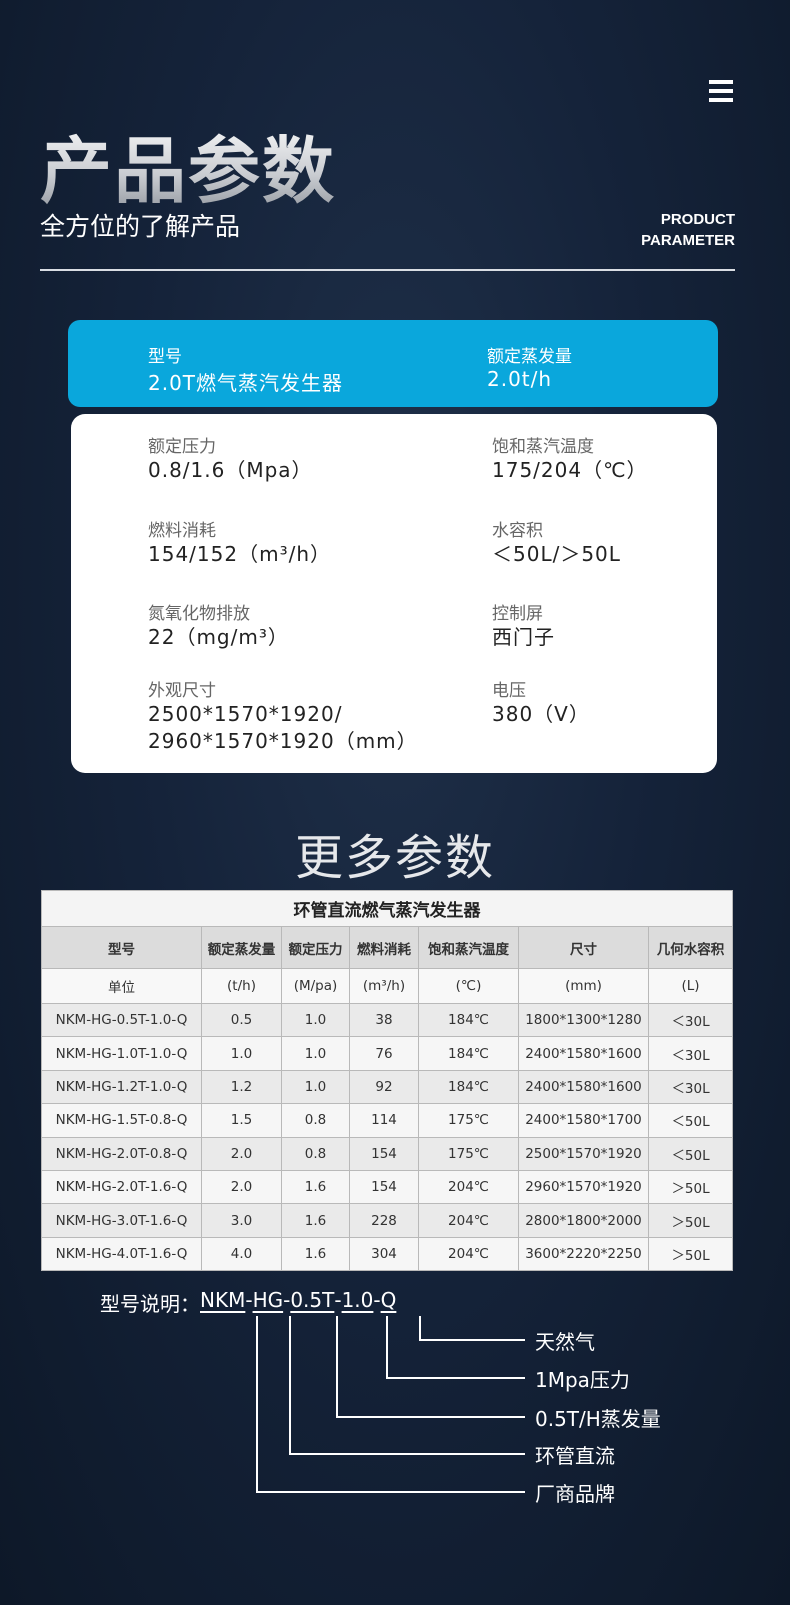 This screenshot has height=1605, width=790. Describe the element at coordinates (357, 1300) in the screenshot. I see `code-part-pressure: 1.0` at that location.